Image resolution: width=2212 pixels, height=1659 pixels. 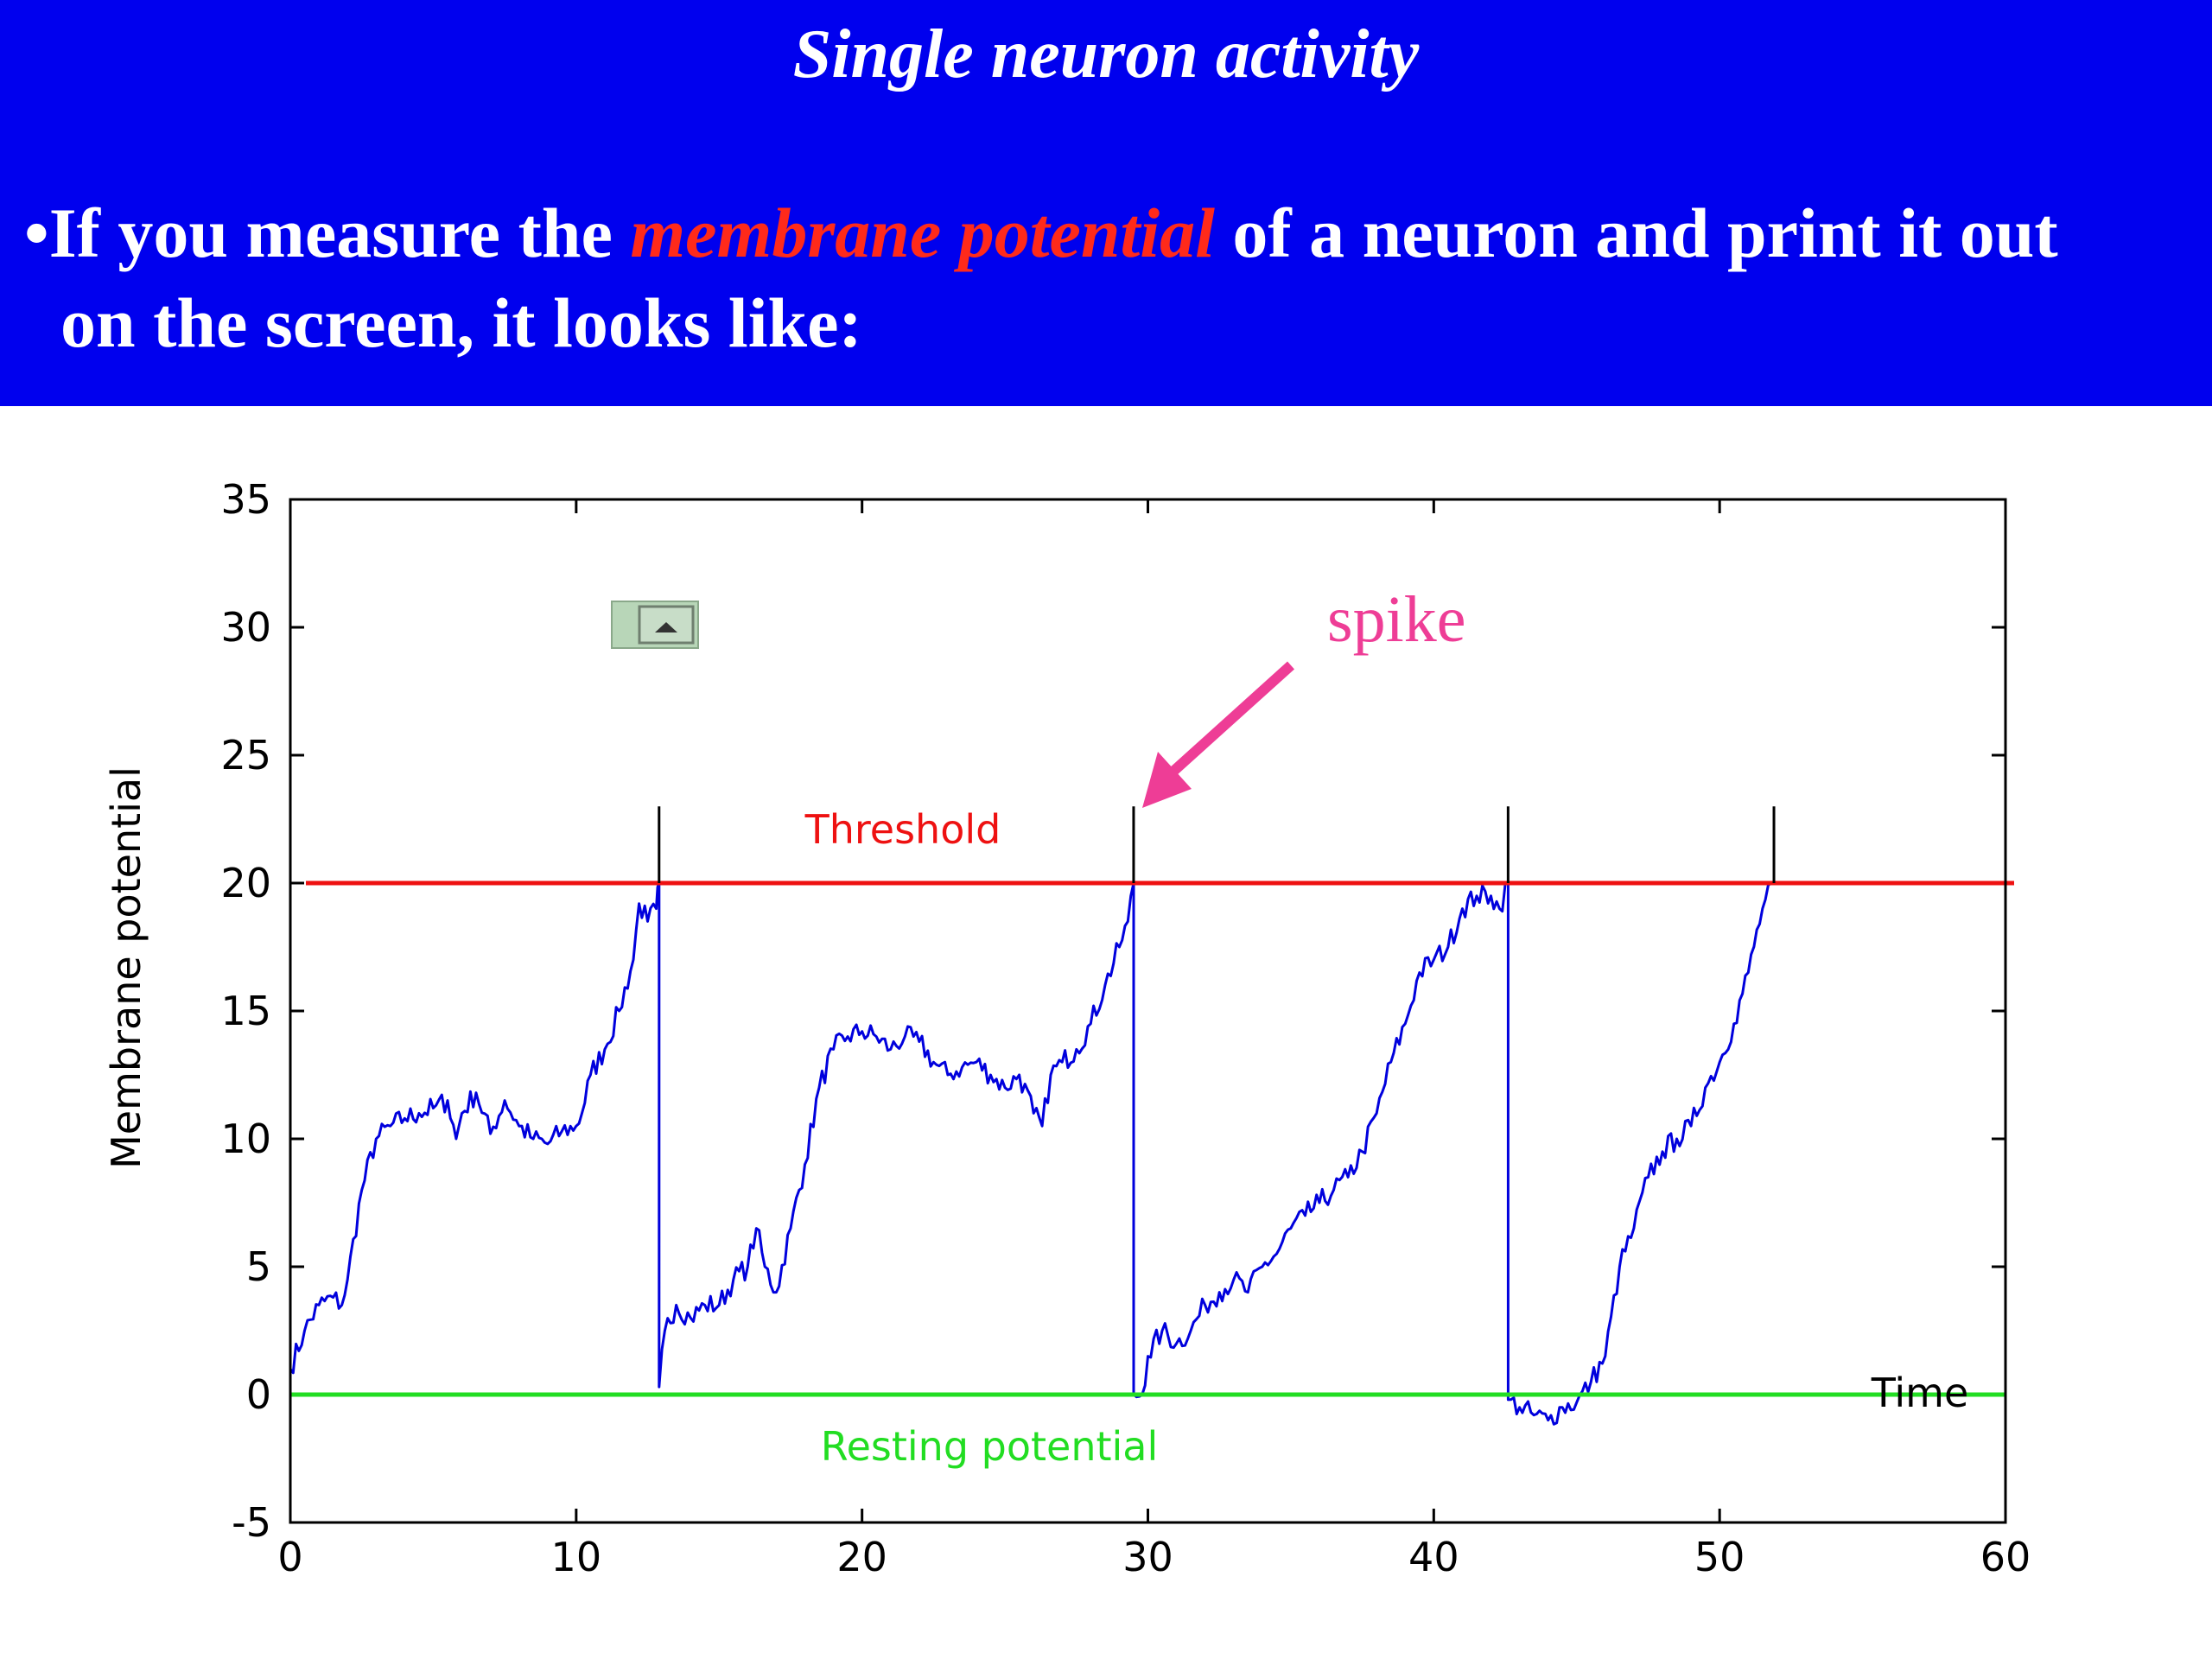 What do you see at coordinates (1920, 1393) in the screenshot?
I see `x-axis-label: Time` at bounding box center [1920, 1393].